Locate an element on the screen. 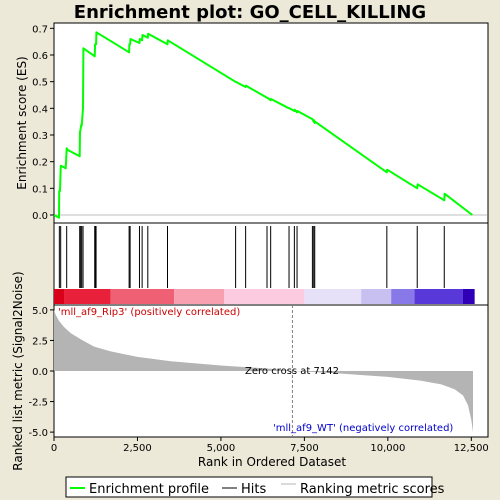 The image size is (500, 500). metric-ytick-label: 5.0 is located at coordinates (40, 311).